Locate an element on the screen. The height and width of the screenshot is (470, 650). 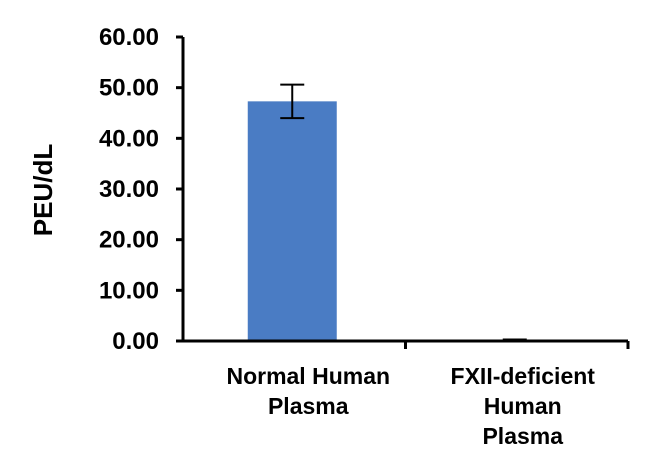
y-tick-label: 50.00 is located at coordinates (129, 88).